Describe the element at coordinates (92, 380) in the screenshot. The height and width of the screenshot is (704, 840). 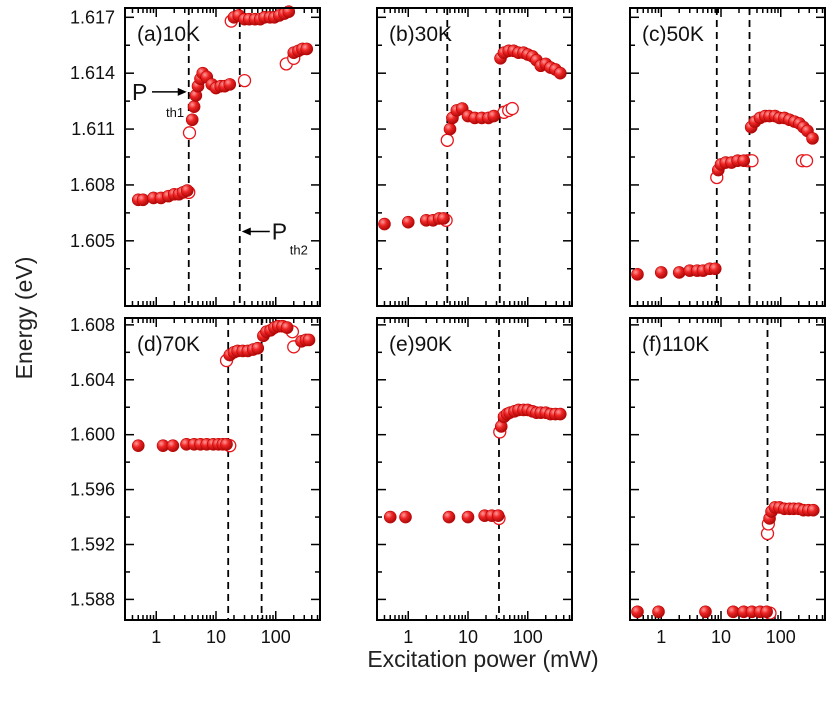
I see `y-tick-label: 1.604` at that location.